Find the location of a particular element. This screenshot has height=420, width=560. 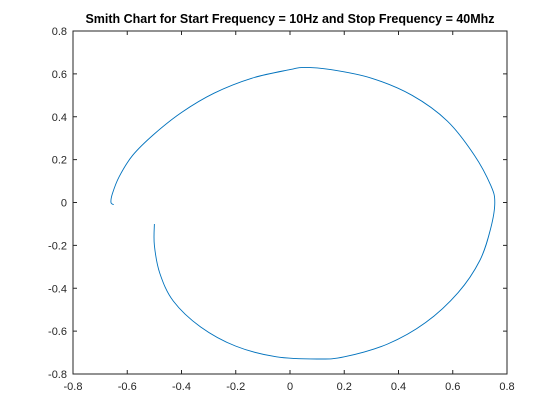

x-tick-label: -0.8 is located at coordinates (73, 387).